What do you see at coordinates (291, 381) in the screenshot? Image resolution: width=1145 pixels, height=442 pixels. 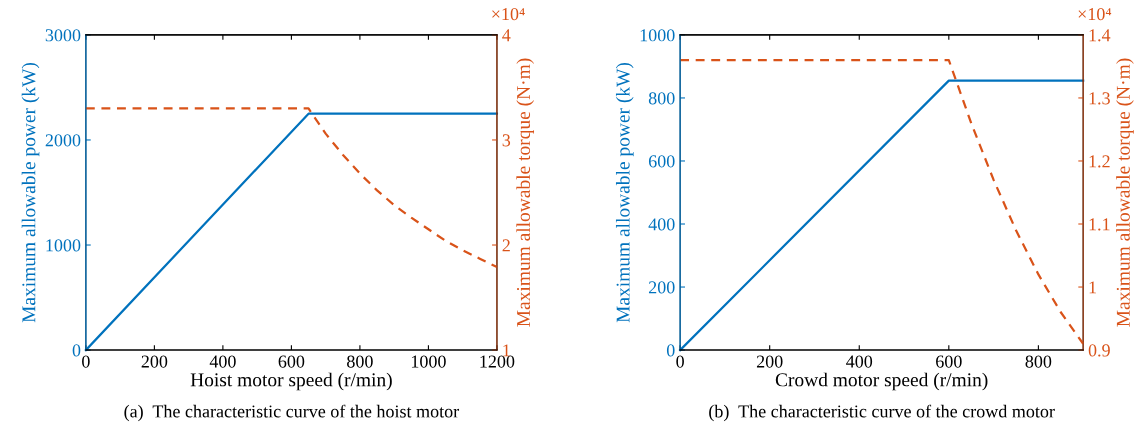 I see `x-axis-title: Hoist motor speed (r/min)` at bounding box center [291, 381].